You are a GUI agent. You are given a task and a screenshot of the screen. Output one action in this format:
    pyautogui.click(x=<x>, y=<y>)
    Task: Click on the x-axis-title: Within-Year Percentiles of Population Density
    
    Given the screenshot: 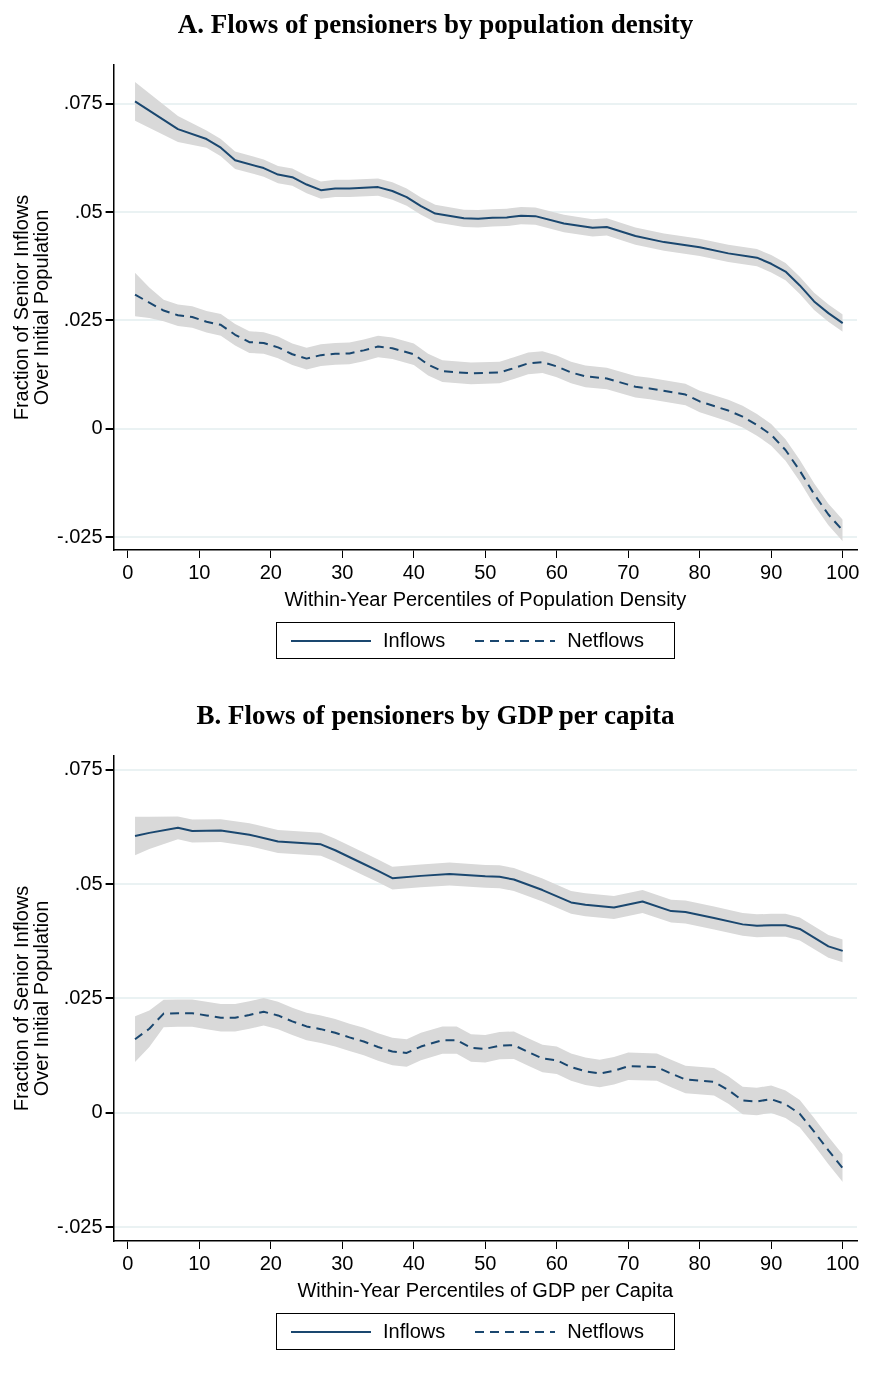 What is the action you would take?
    pyautogui.click(x=485, y=598)
    